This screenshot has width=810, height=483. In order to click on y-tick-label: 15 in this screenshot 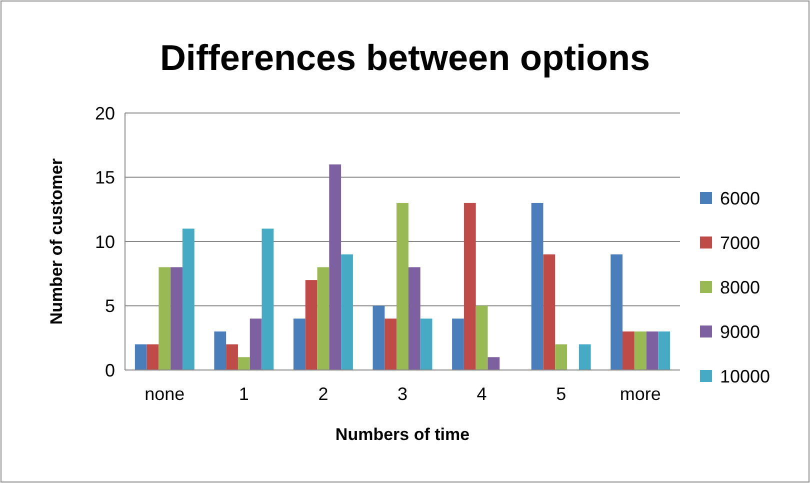, I will do `click(104, 178)`.